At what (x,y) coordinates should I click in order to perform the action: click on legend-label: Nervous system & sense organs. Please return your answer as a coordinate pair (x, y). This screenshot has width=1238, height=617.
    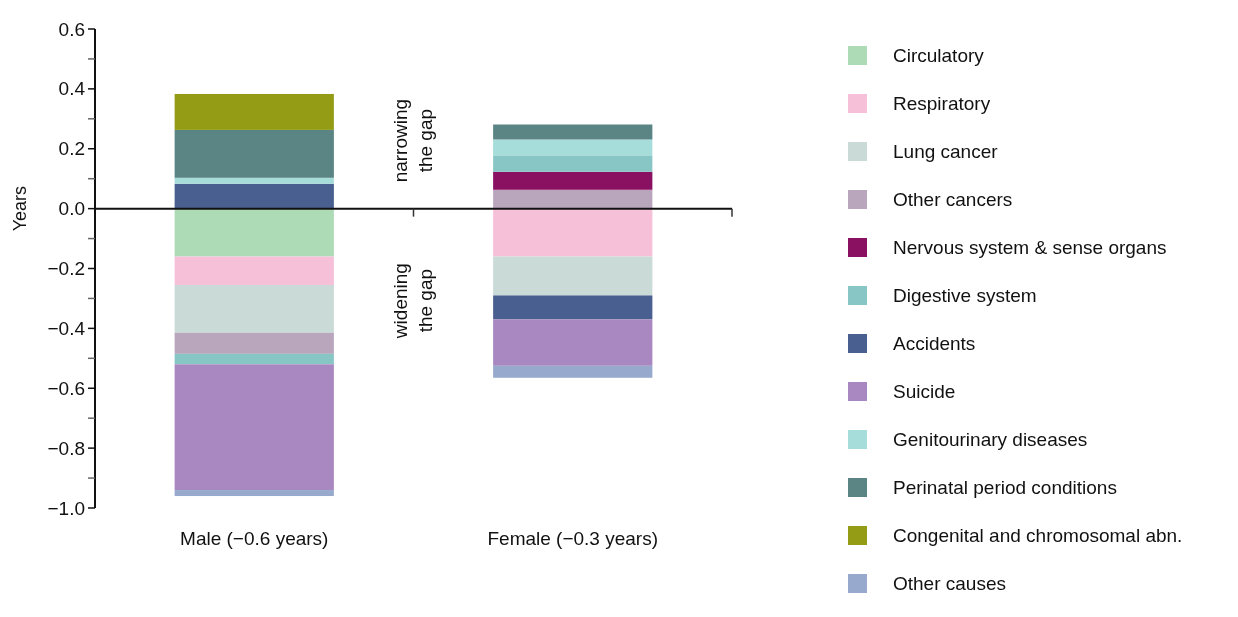
    Looking at the image, I should click on (1030, 247).